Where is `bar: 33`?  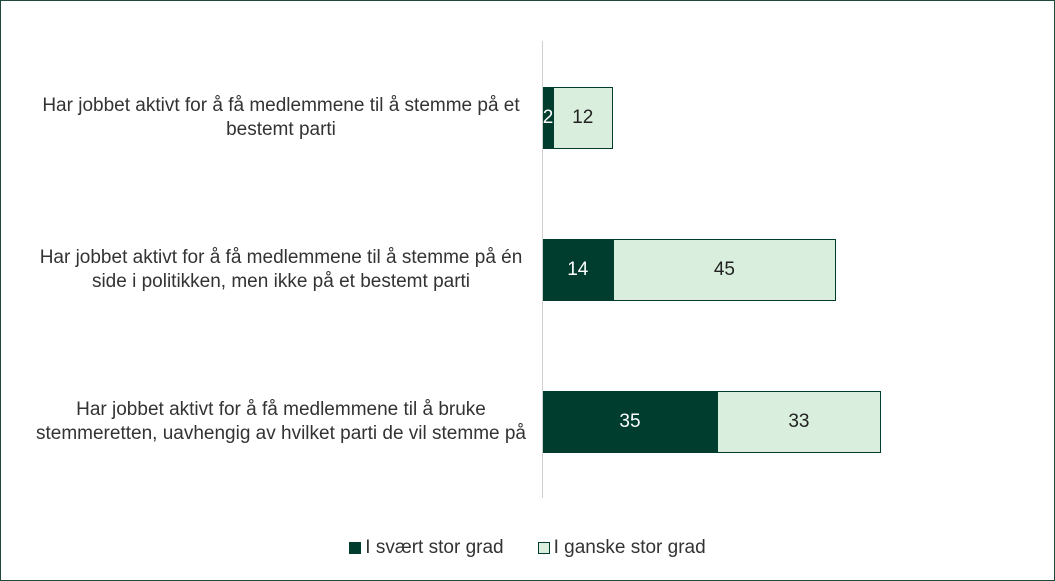 bar: 33 is located at coordinates (798, 422).